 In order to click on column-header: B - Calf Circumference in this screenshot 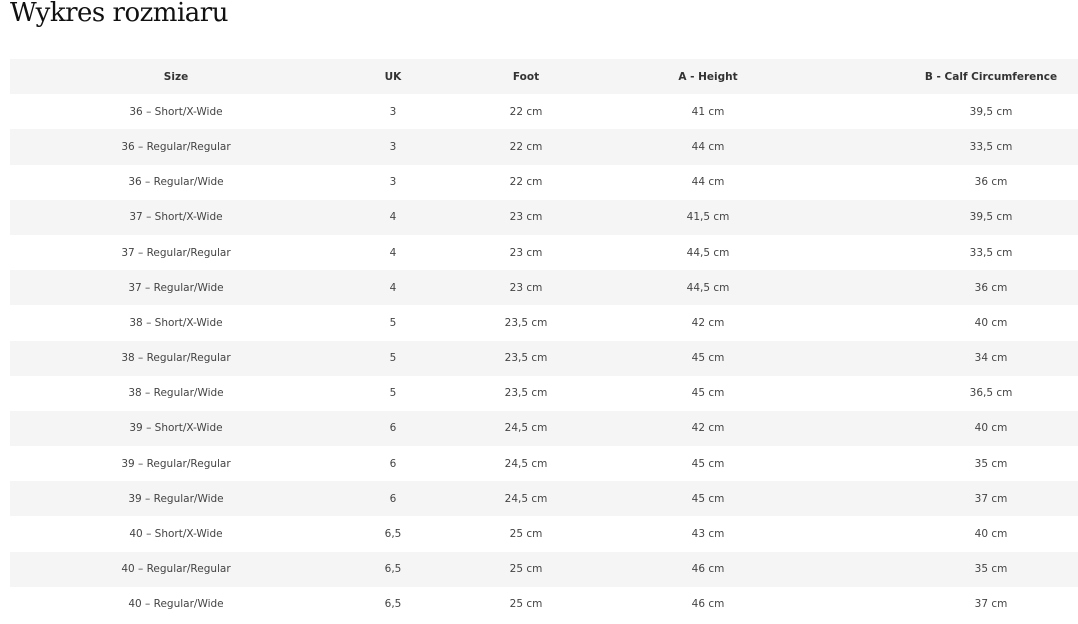, I will do `click(991, 76)`.